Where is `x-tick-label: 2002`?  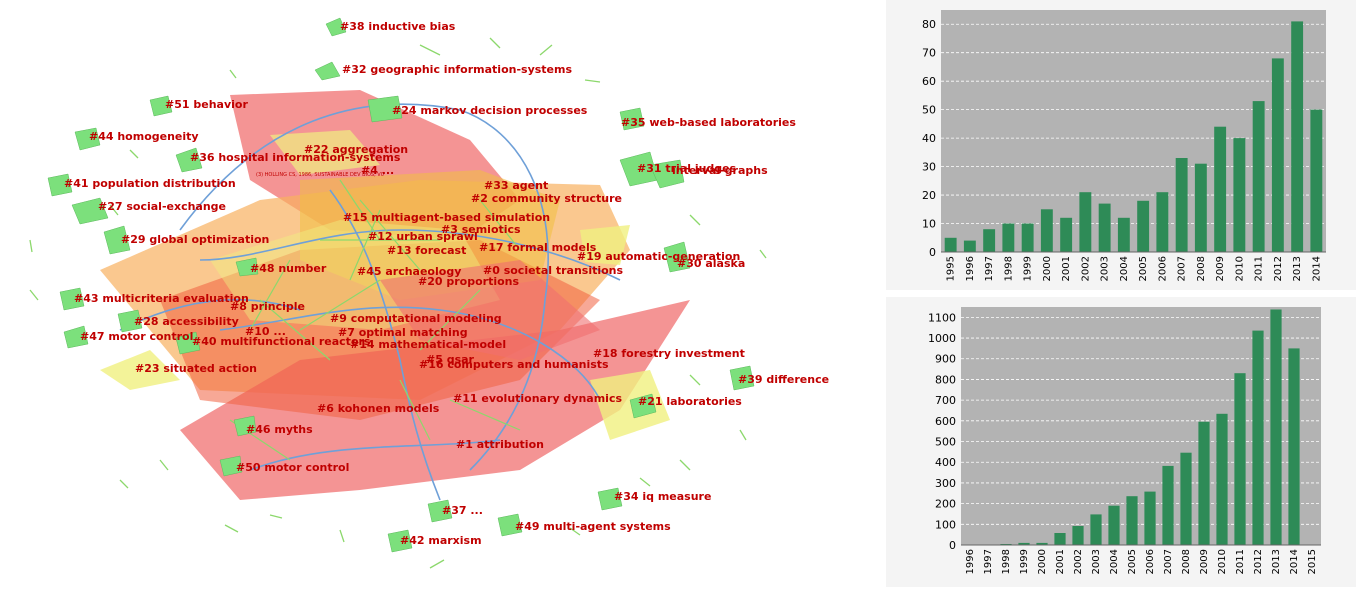
x-tick-label: 2002 is located at coordinates (1085, 268).